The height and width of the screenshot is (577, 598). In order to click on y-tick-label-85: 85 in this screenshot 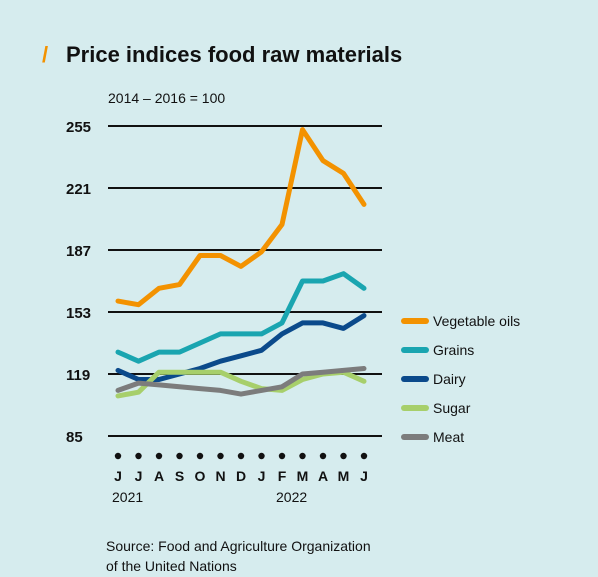, I will do `click(74, 437)`.